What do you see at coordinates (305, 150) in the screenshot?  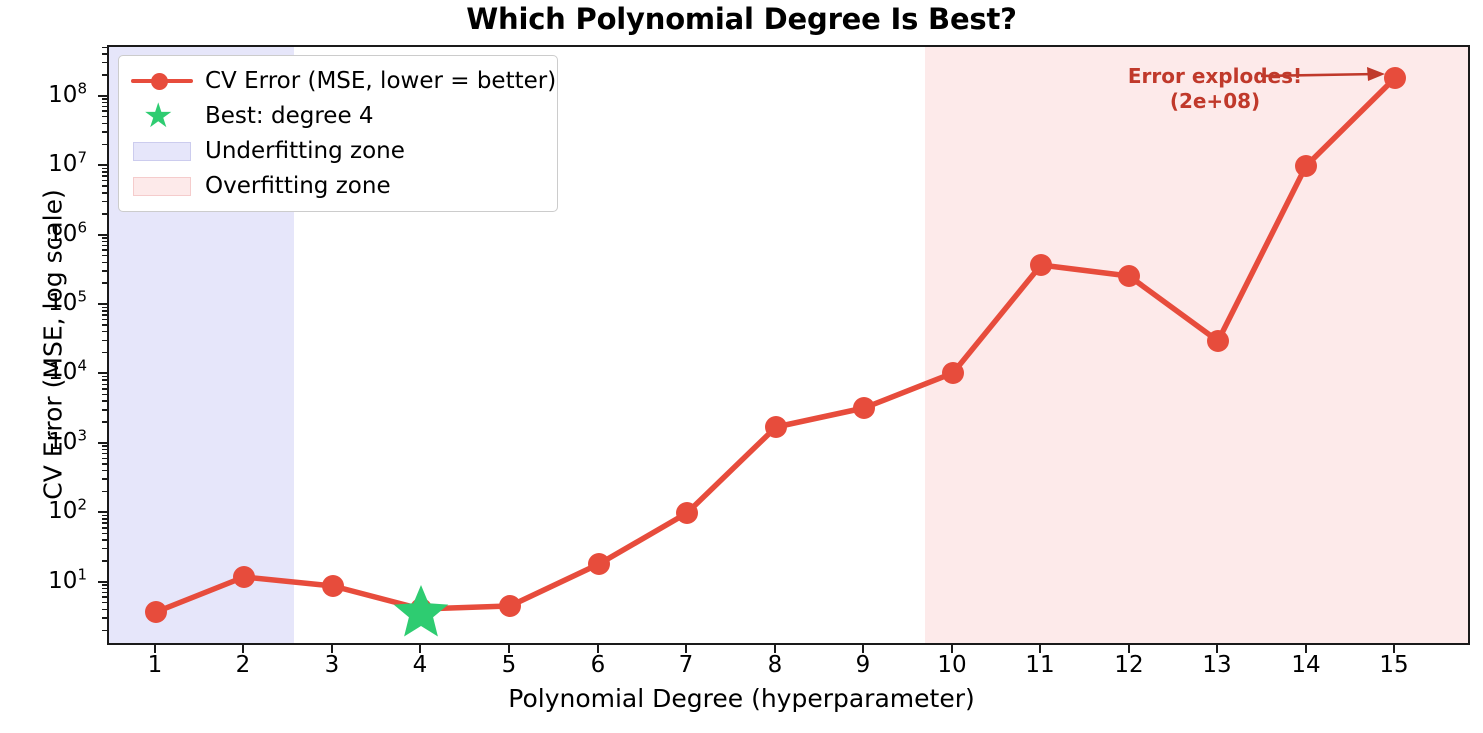 I see `legend-label-underfitting-zone: Underfitting zone` at bounding box center [305, 150].